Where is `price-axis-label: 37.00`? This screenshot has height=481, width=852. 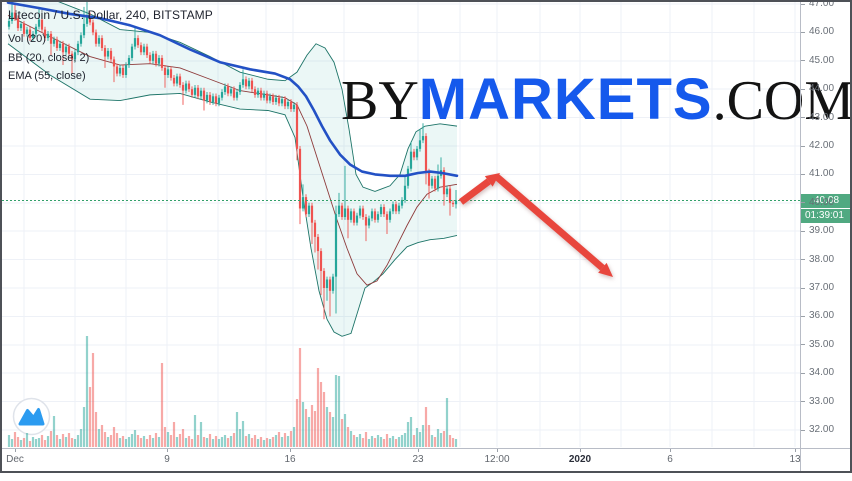 price-axis-label: 37.00 is located at coordinates (822, 287).